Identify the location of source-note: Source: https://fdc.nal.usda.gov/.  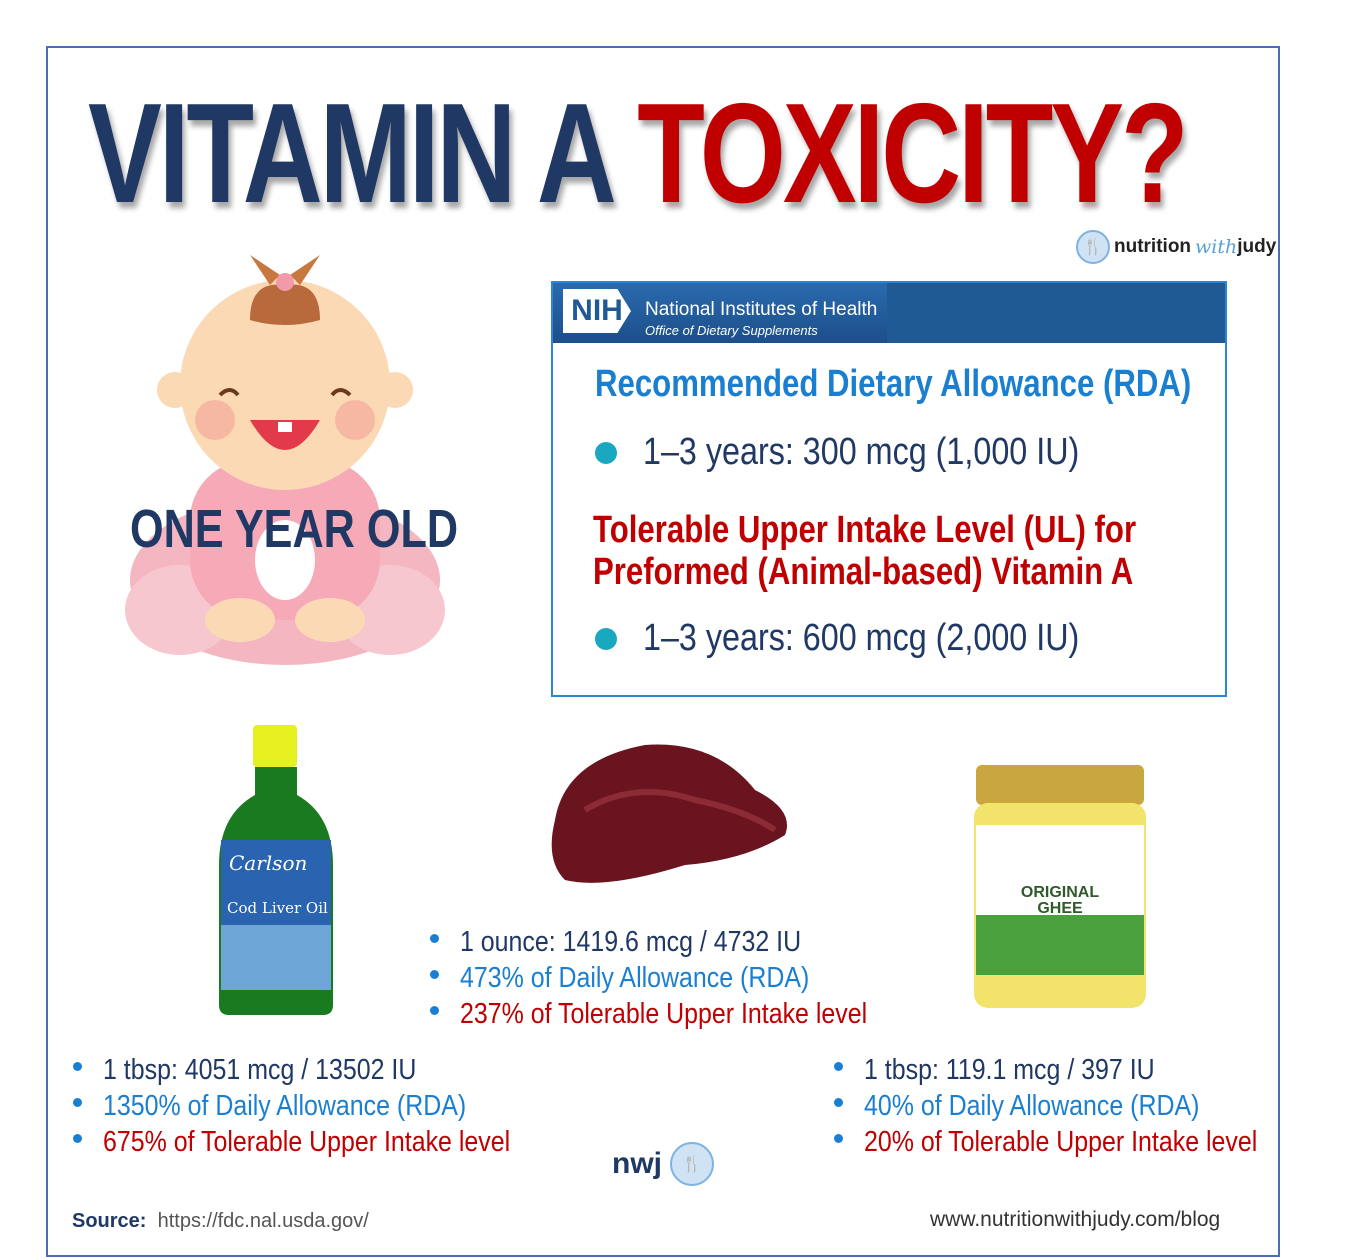
(220, 1221).